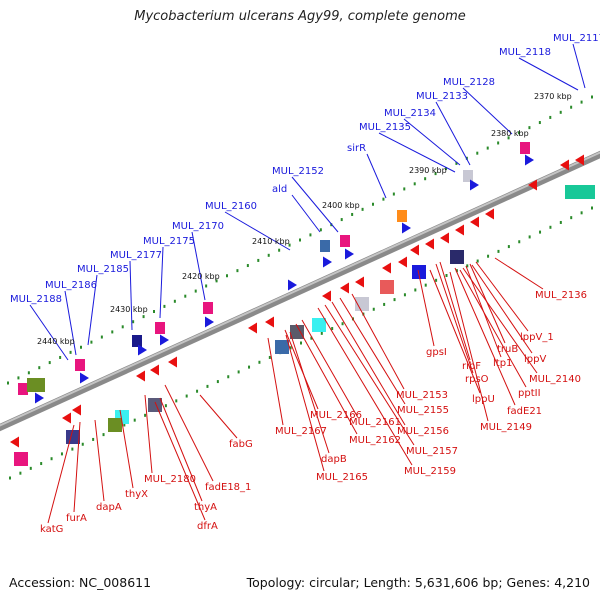 This screenshot has height=600, width=600. What do you see at coordinates (422, 395) in the screenshot?
I see `reverse-gene-label: MUL_2153` at bounding box center [422, 395].